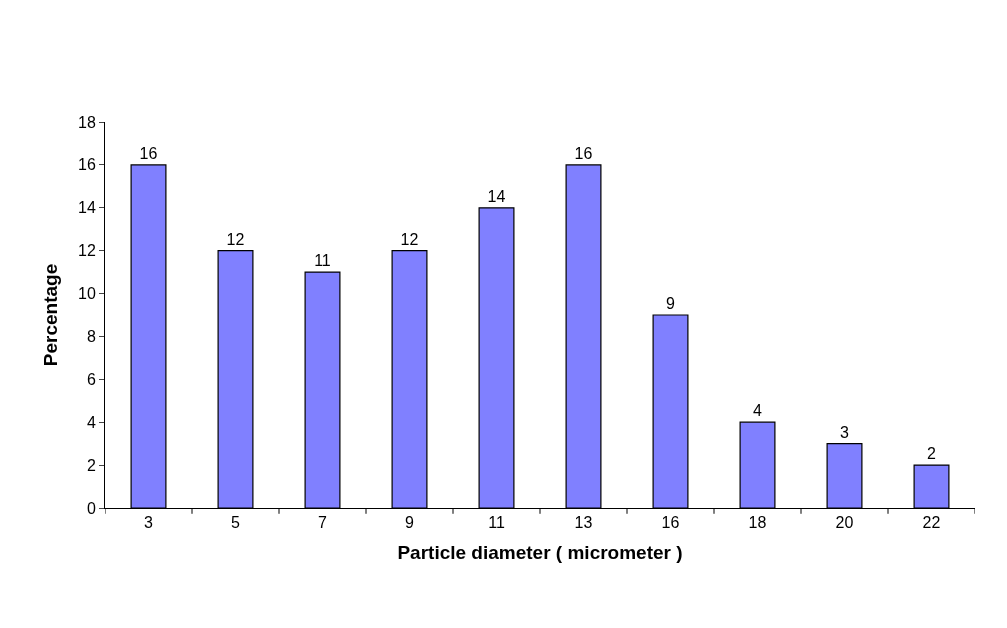 The height and width of the screenshot is (628, 1007). What do you see at coordinates (931, 454) in the screenshot?
I see `data-label: 2` at bounding box center [931, 454].